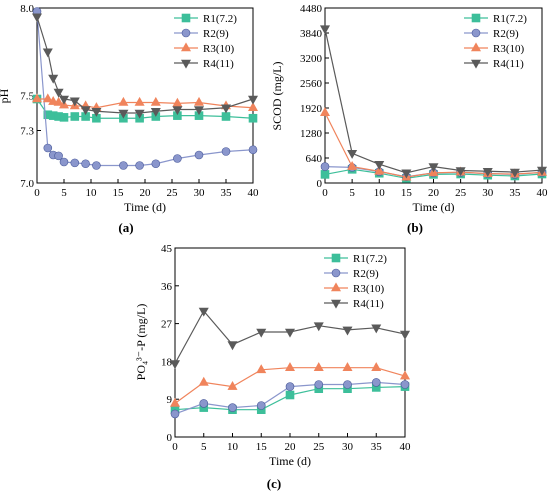 The width and height of the screenshot is (550, 495). I want to click on y-tick-label: 1920, so click(311, 109).